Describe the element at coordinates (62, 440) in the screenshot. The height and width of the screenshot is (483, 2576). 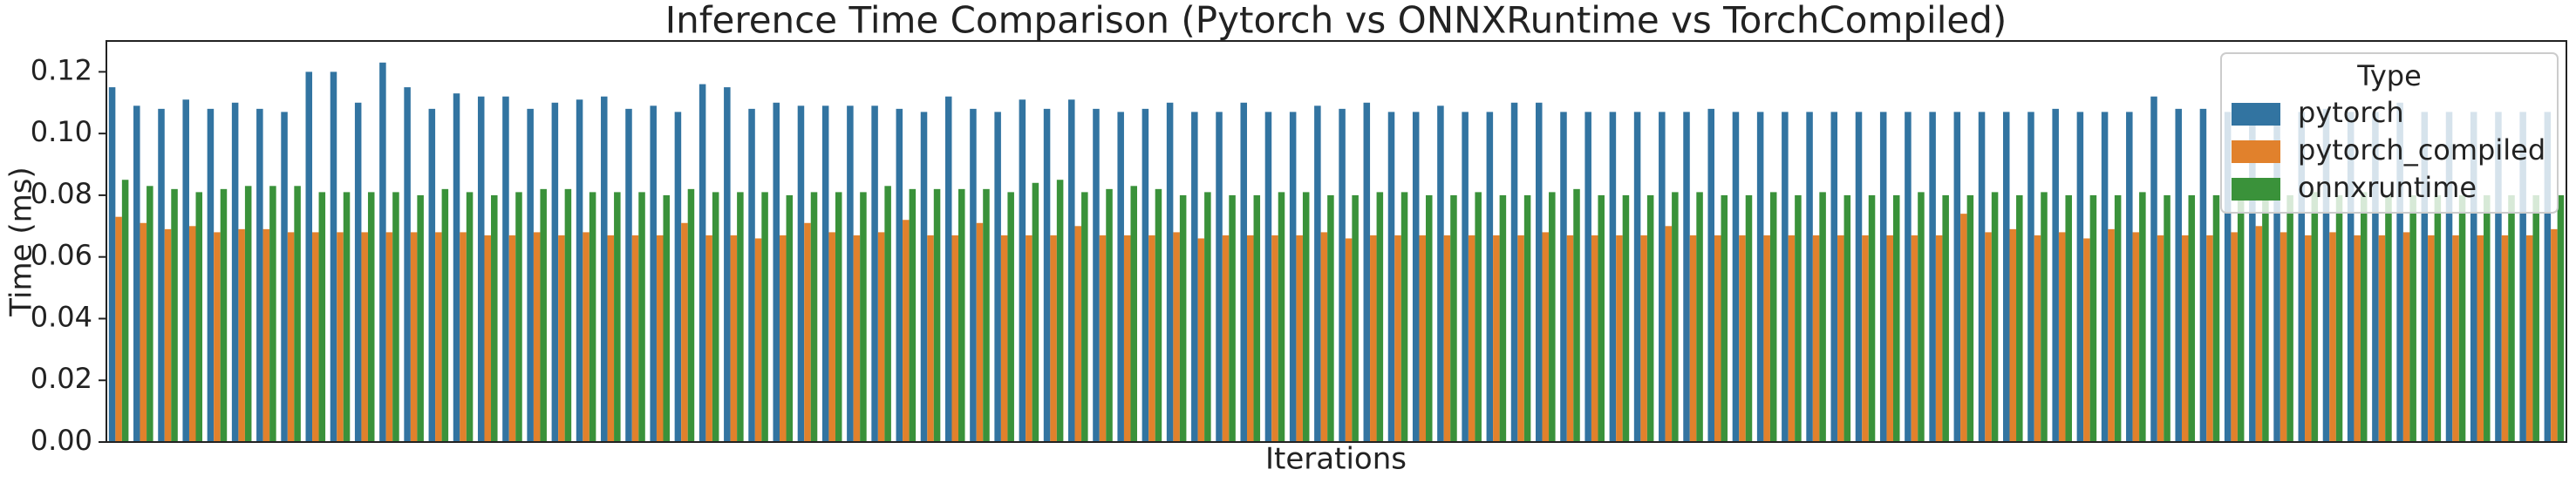
I see `y-tick-label: 0.00` at that location.